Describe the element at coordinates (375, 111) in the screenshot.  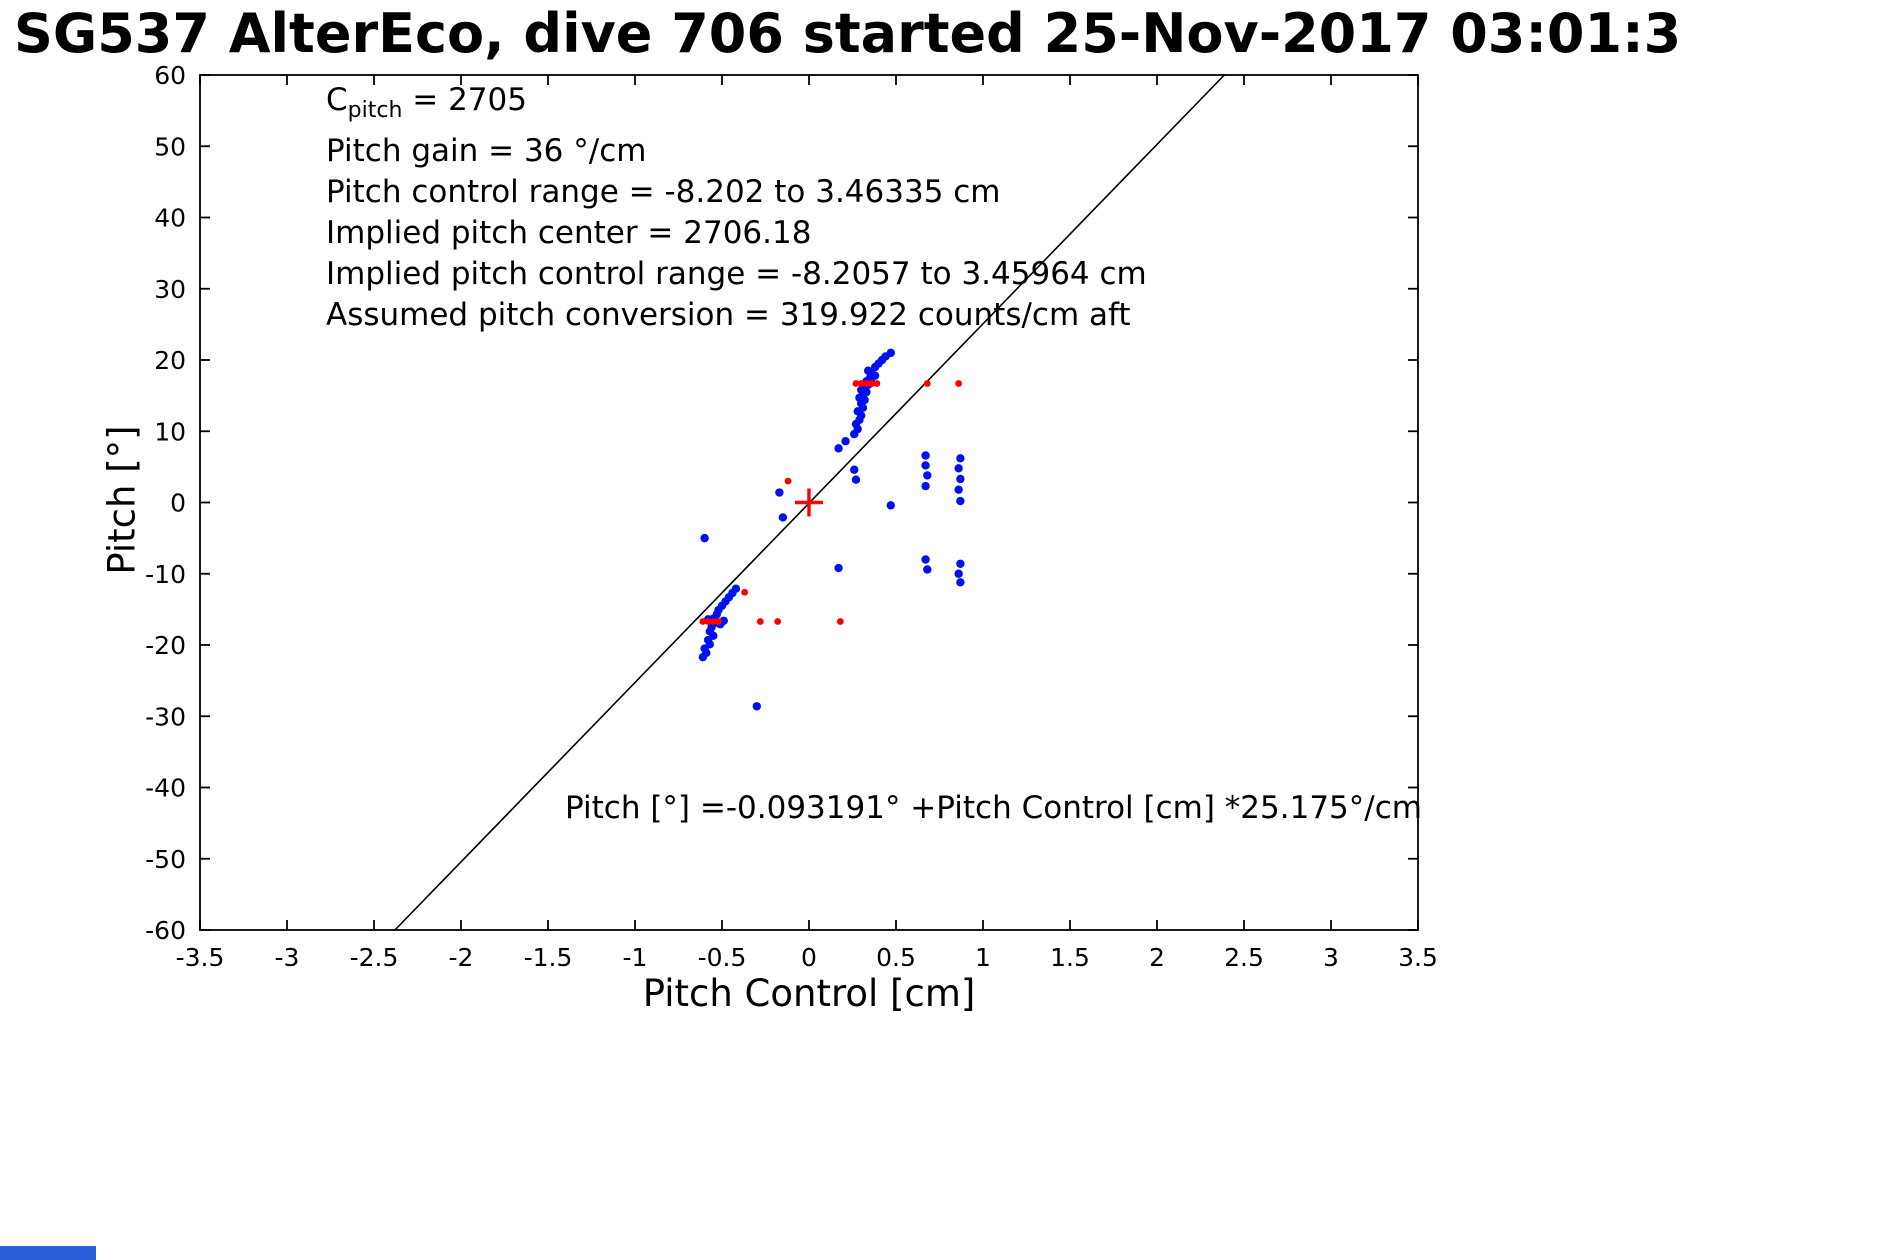
I see `cpitch-subscript: pitch` at that location.